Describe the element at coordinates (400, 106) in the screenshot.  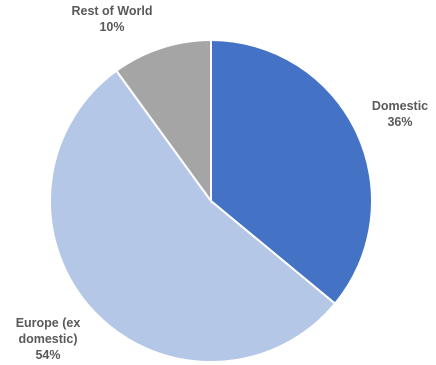
I see `data-label-category: Domestic` at that location.